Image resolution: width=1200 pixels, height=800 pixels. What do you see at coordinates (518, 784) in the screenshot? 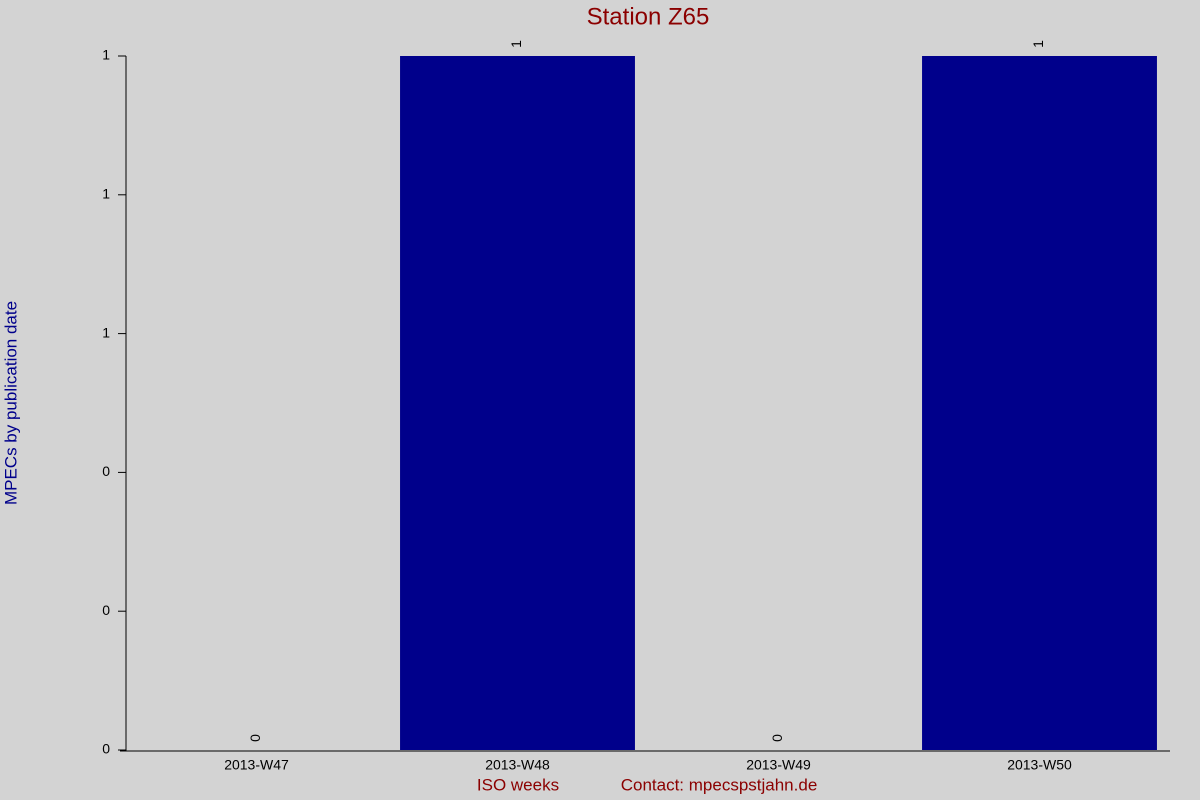
I see `x-axis-label: ISO weeks` at bounding box center [518, 784].